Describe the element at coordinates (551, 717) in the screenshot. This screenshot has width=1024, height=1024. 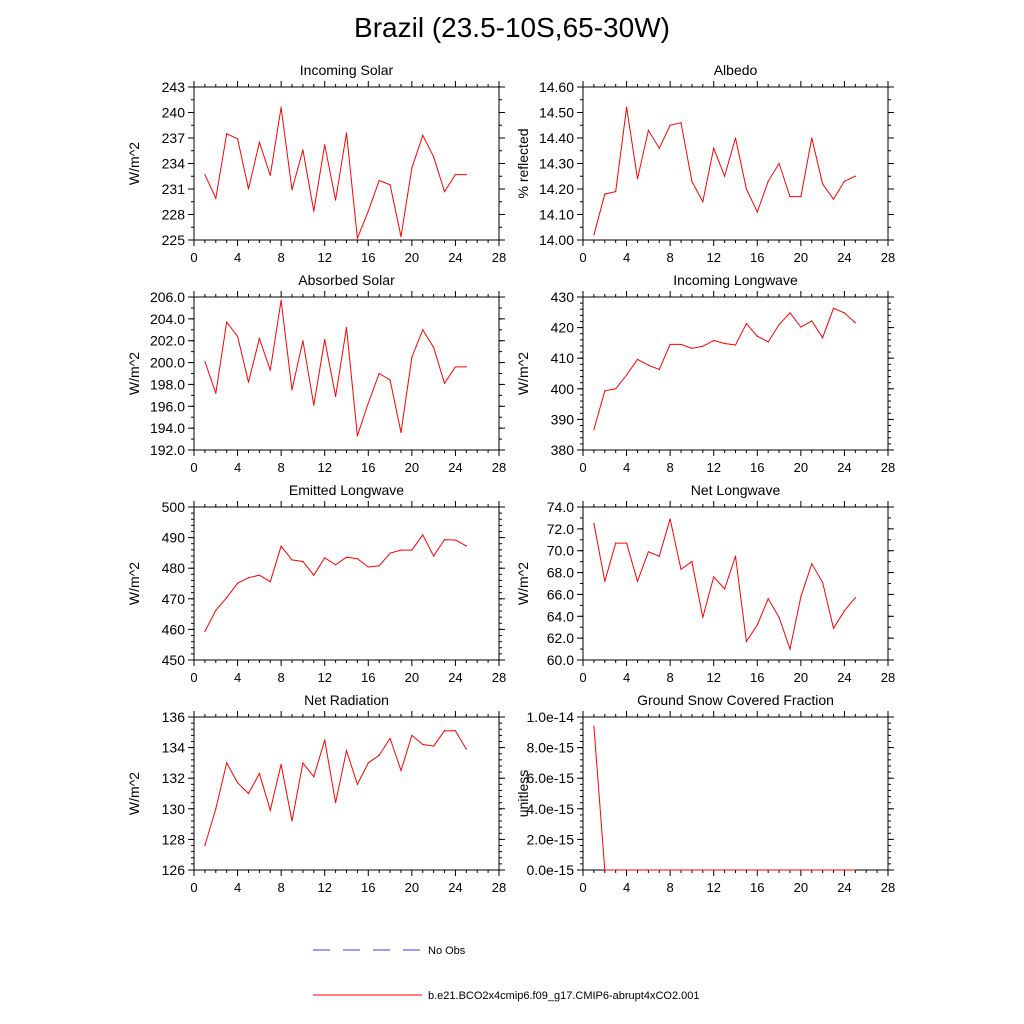
I see `y-tick-label: 1.0e-14` at that location.